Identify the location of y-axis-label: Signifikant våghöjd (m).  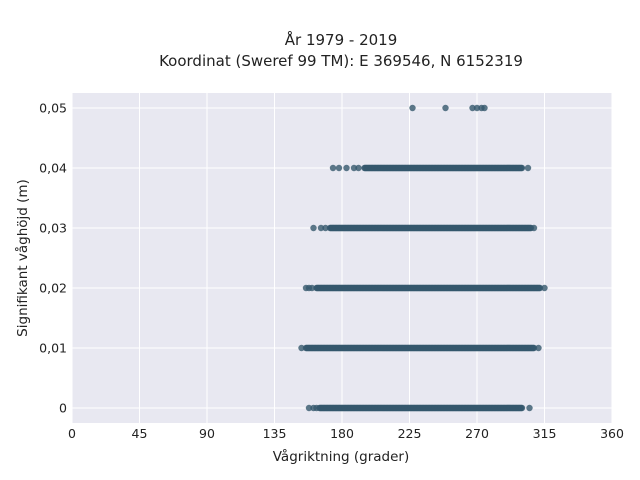
(22, 258).